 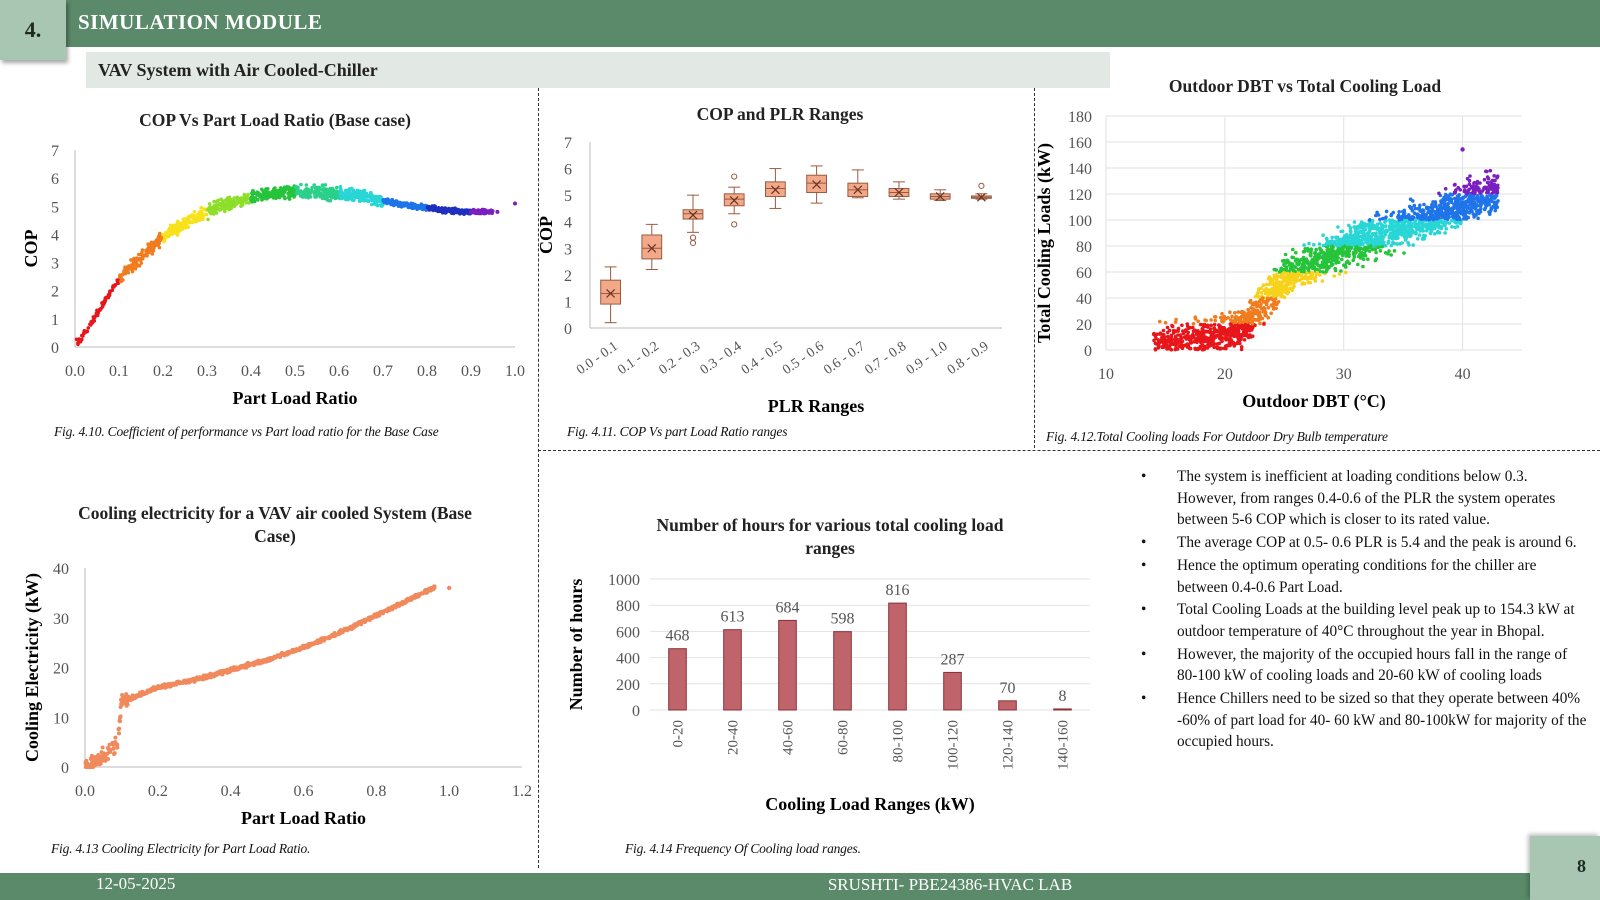 I want to click on x-tick-label: 1.0, so click(x=449, y=791).